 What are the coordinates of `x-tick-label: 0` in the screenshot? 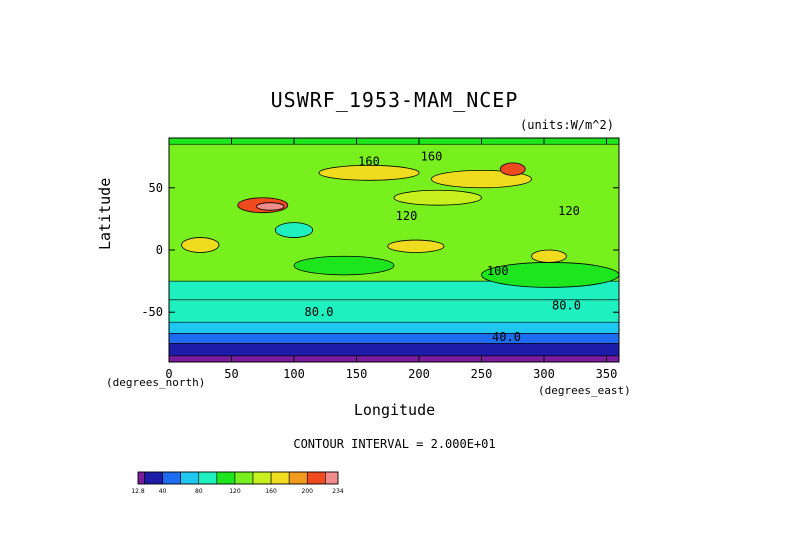 It's located at (168, 374).